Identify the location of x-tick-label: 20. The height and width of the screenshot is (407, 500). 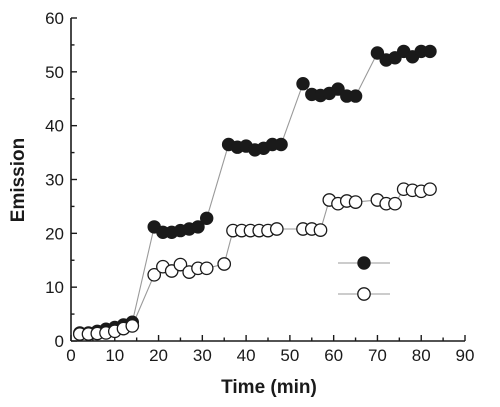
(158, 355).